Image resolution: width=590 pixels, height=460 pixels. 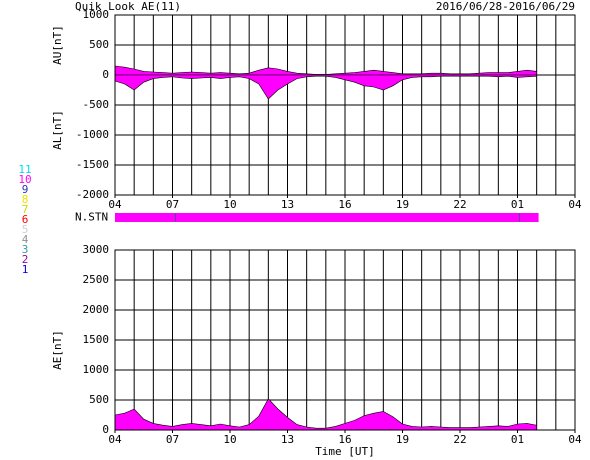 I want to click on x-axis-label: Time [UT], so click(x=345, y=451).